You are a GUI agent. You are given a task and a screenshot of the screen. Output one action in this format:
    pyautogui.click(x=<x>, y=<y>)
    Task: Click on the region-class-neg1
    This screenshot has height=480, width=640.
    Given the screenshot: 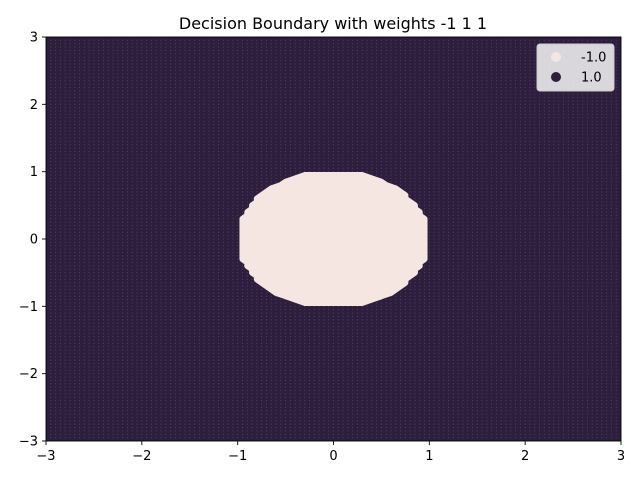 What is the action you would take?
    pyautogui.click(x=333, y=239)
    